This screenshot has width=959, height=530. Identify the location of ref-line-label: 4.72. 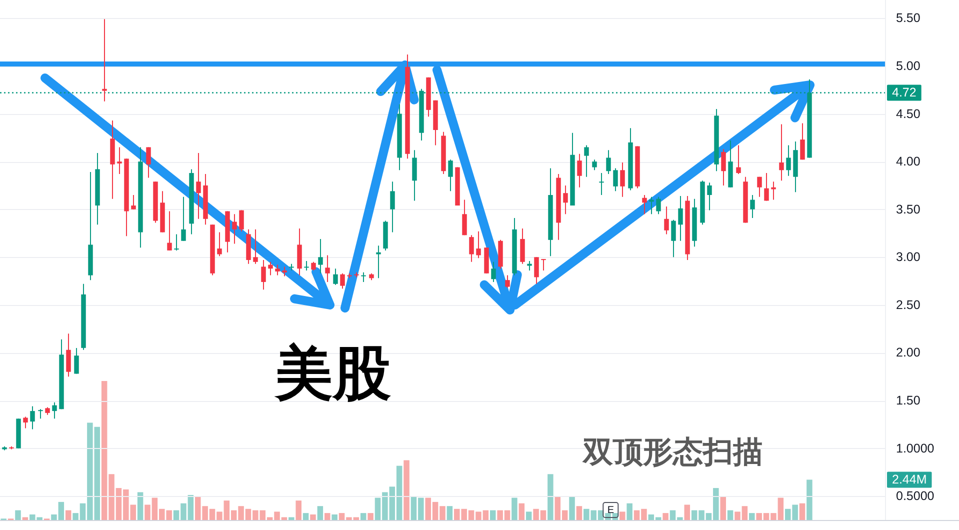
(904, 93).